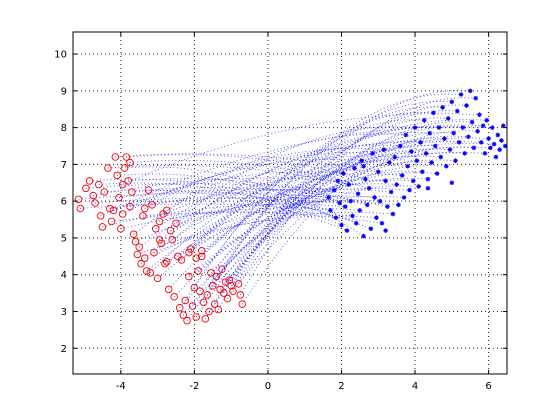  What do you see at coordinates (121, 386) in the screenshot?
I see `x-tick-label: -4` at bounding box center [121, 386].